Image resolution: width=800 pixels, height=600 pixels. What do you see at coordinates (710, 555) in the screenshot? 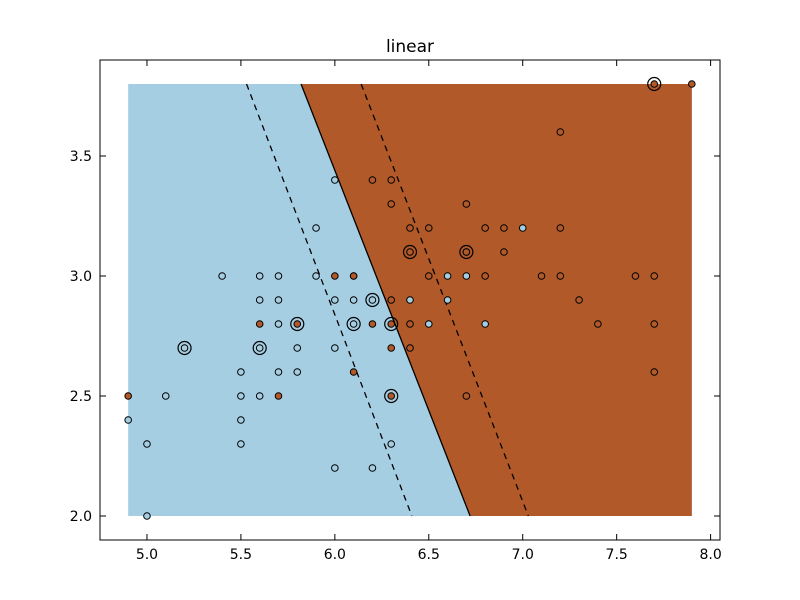
I see `x-tick-label: 8.0` at bounding box center [710, 555].